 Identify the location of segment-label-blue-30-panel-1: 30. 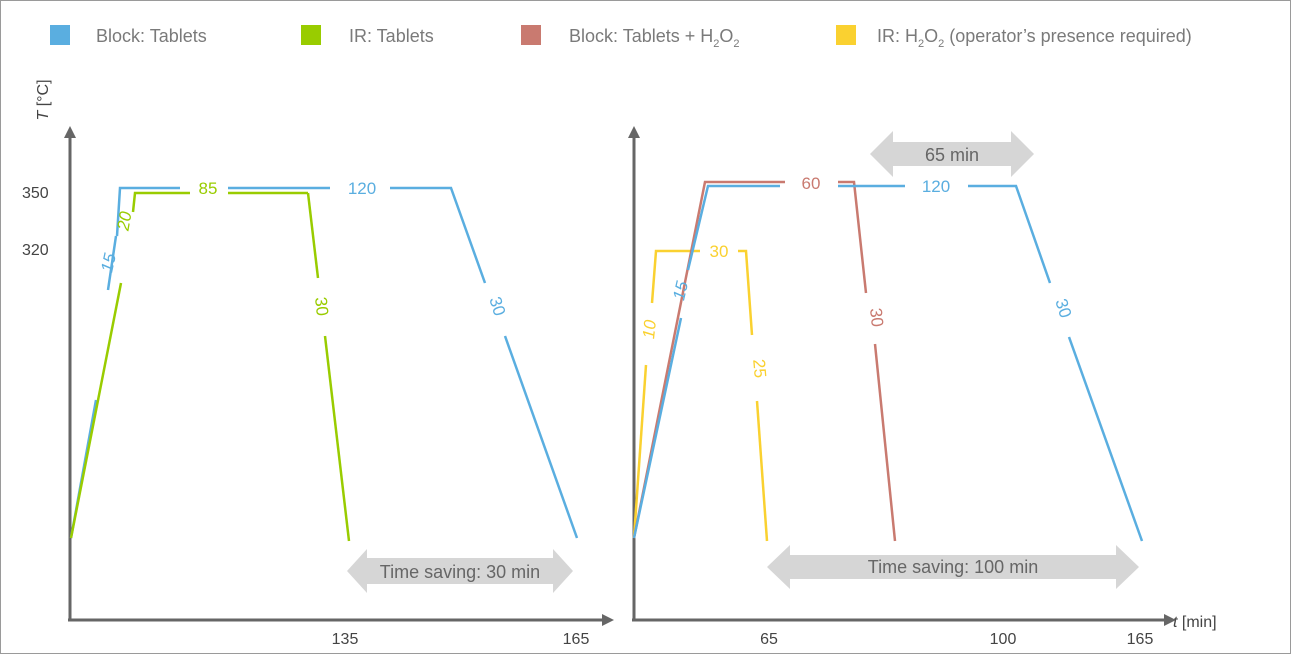
(497, 306).